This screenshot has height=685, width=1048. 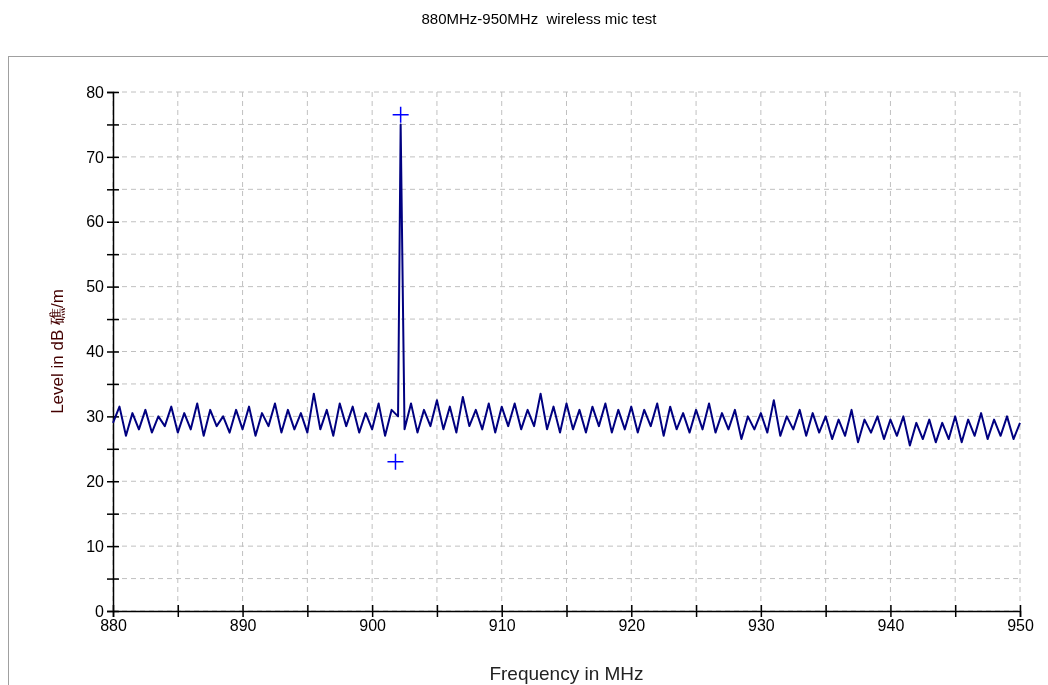 I want to click on y-tick-label: 70, so click(x=95, y=157).